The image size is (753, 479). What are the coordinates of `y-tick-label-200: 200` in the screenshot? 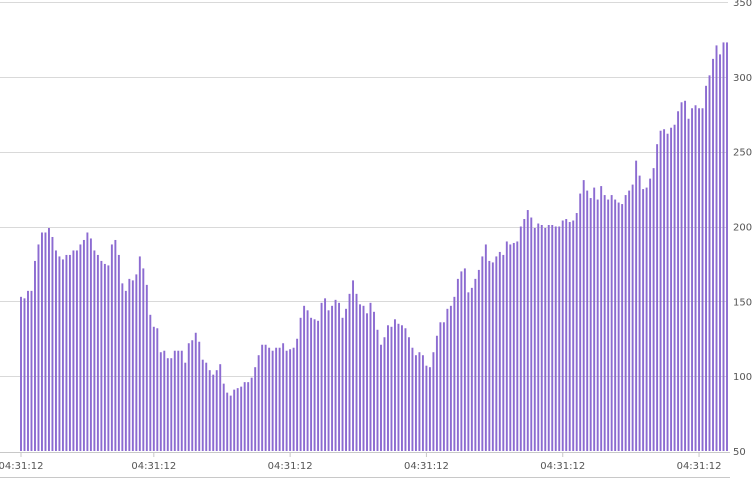 It's located at (742, 228).